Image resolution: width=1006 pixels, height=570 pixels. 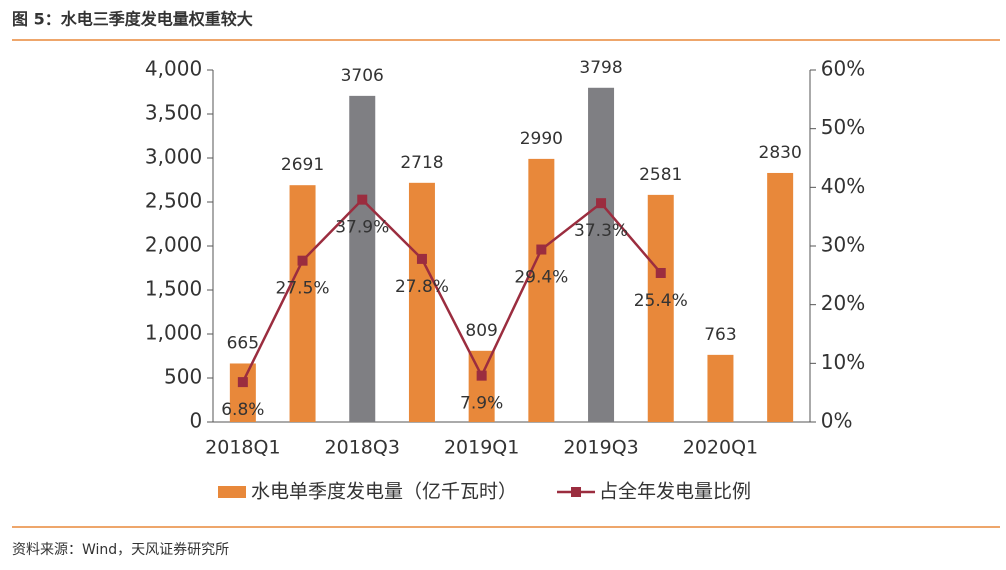 I want to click on line-value-label: 37.9%, so click(x=362, y=228).